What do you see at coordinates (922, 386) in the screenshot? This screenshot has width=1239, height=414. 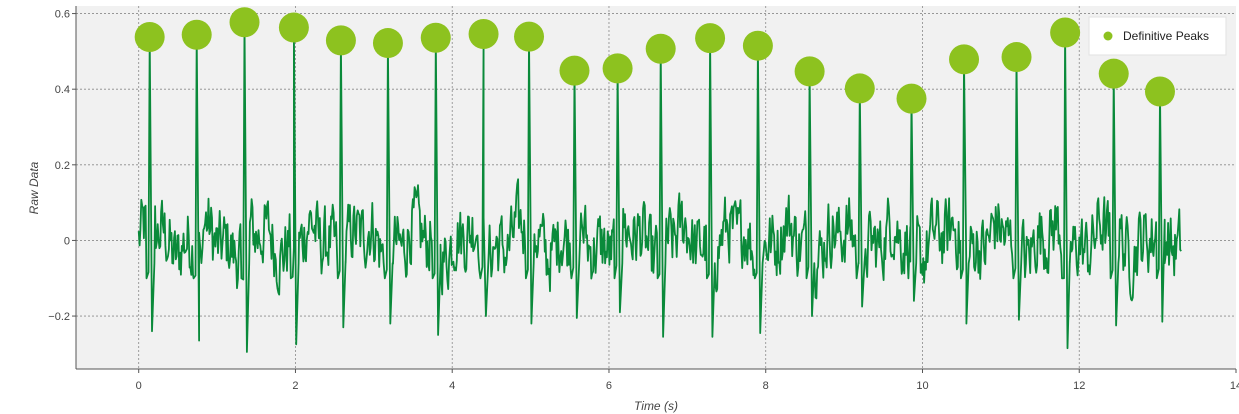 I see `x-tick-label: 10` at bounding box center [922, 386].